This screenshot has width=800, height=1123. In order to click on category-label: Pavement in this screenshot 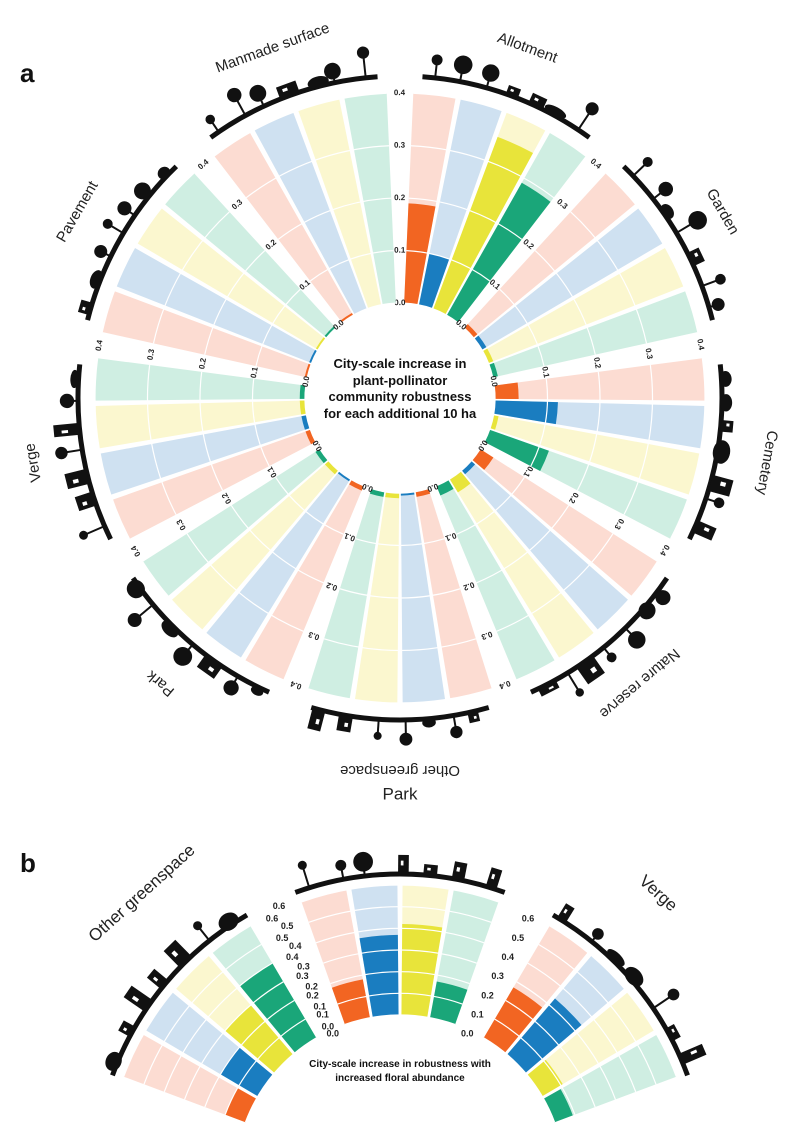, I will do `click(77, 212)`.